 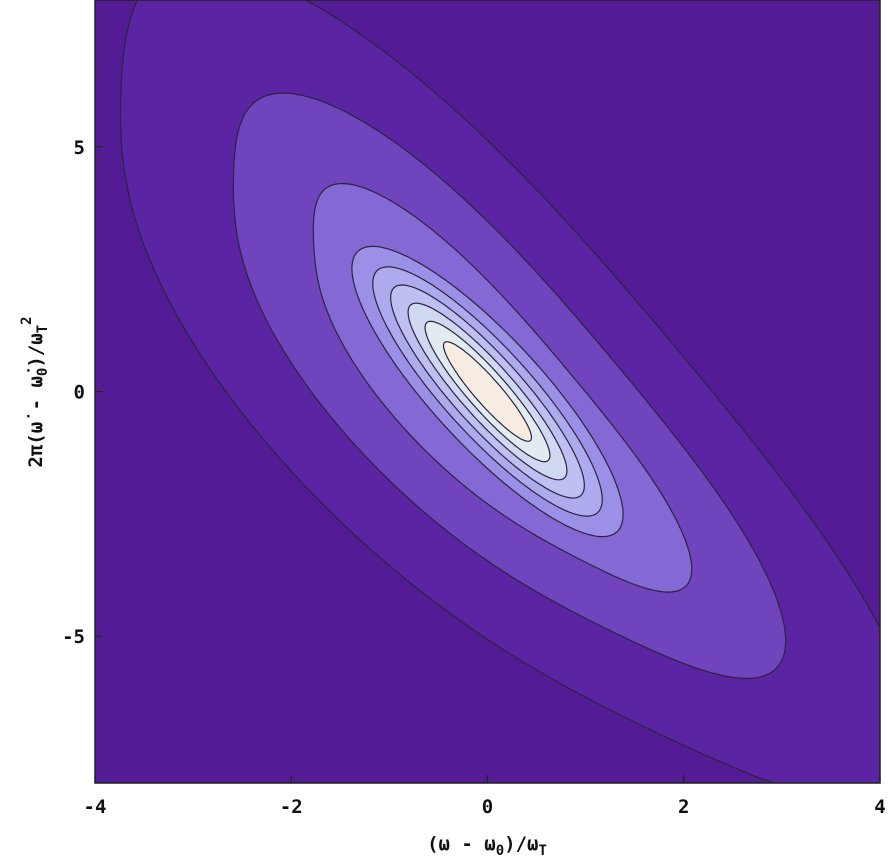 I want to click on y-tick-label: 0, so click(x=79, y=393).